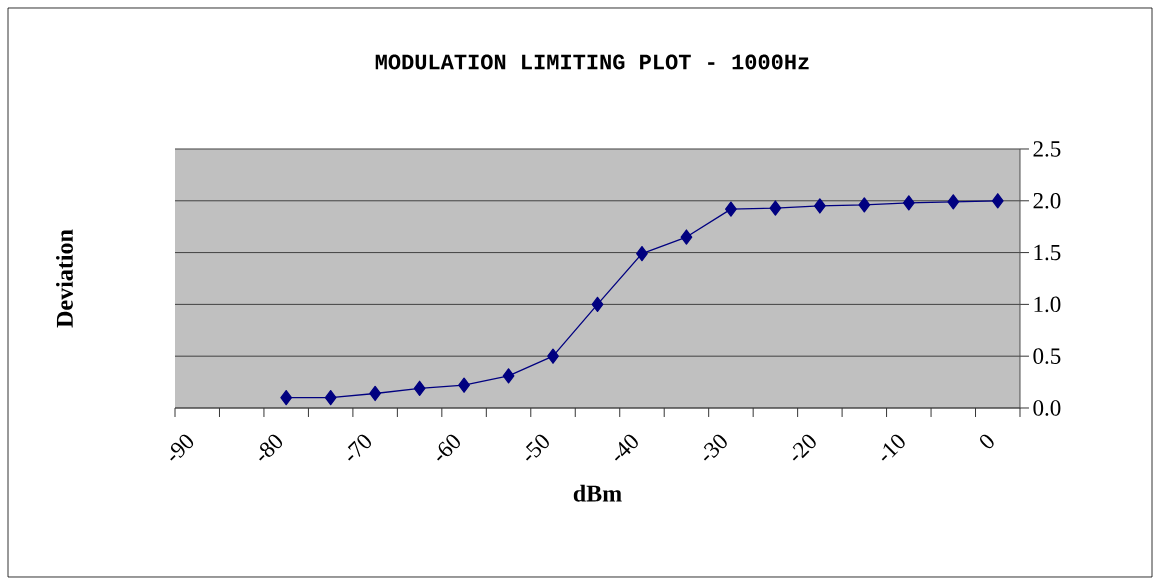 This screenshot has width=1160, height=585. What do you see at coordinates (1047, 408) in the screenshot?
I see `y-tick-label: 0.0` at bounding box center [1047, 408].